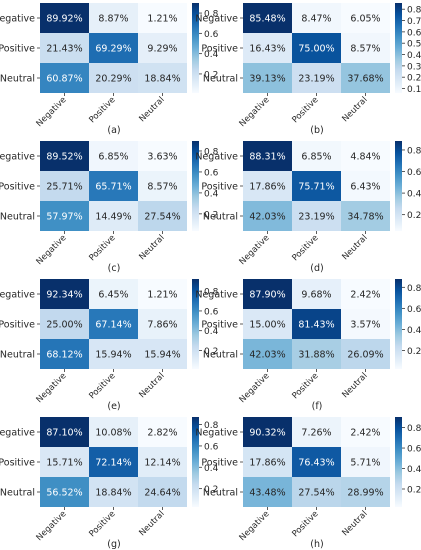 The image size is (421, 550). Describe the element at coordinates (114, 268) in the screenshot. I see `panel-caption: (c)` at that location.